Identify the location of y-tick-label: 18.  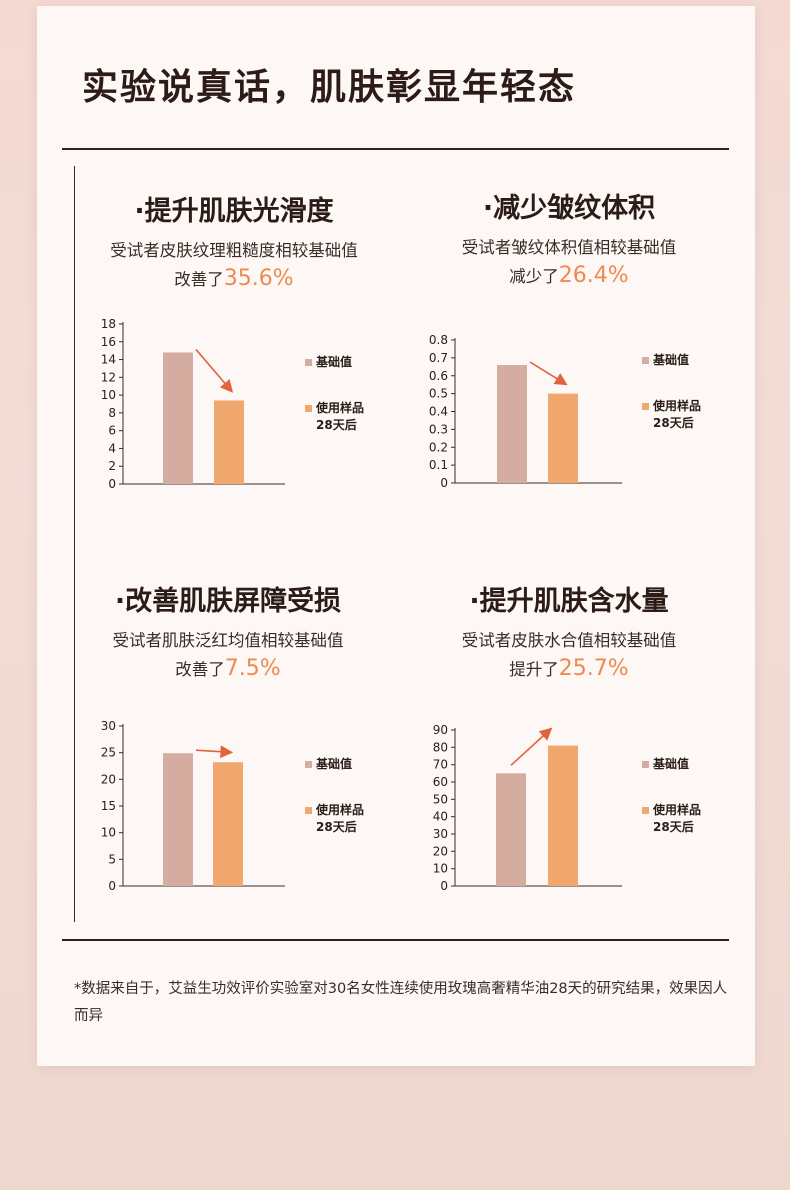
(108, 324).